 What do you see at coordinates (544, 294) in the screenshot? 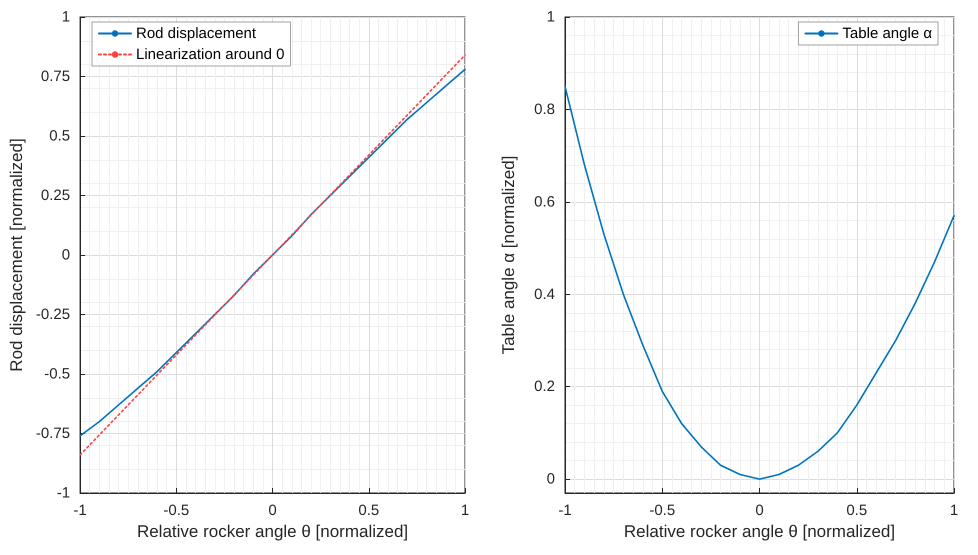
I see `y-tick-label: 0.4` at bounding box center [544, 294].